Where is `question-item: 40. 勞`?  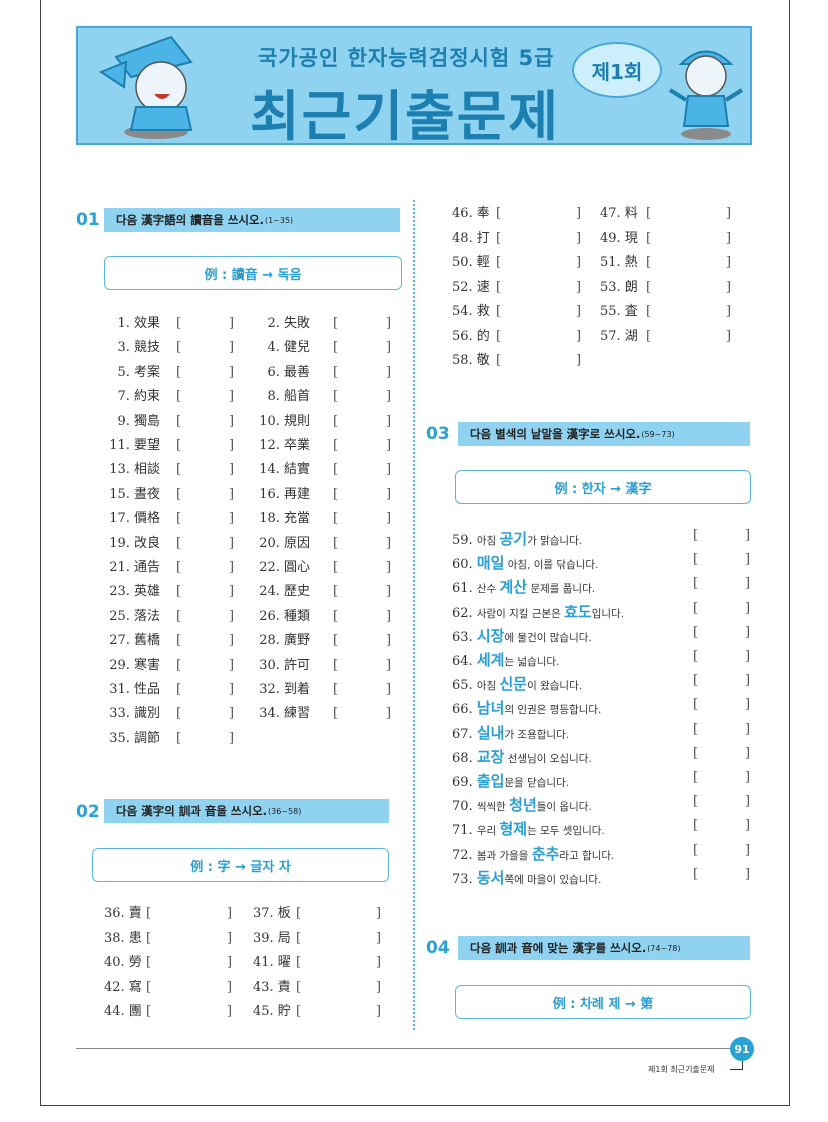 question-item: 40. 勞 is located at coordinates (123, 962).